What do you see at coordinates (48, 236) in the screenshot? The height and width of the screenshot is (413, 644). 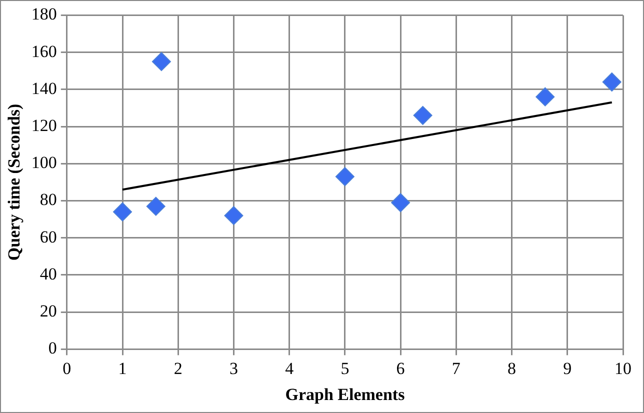 I see `y-tick-label: 60` at bounding box center [48, 236].